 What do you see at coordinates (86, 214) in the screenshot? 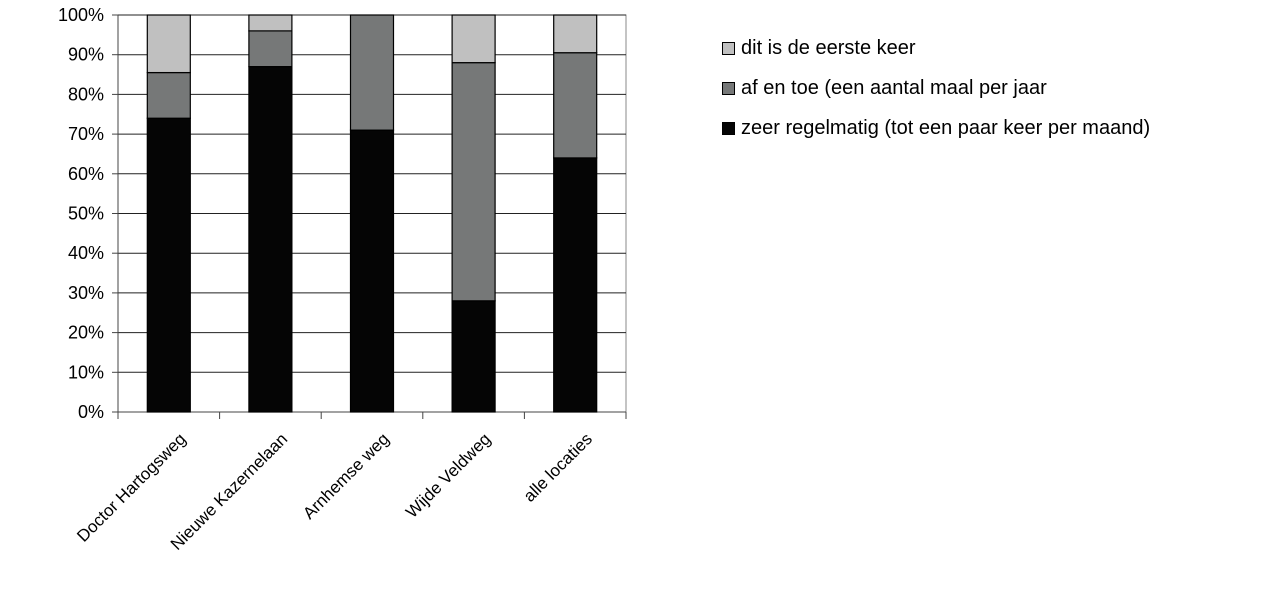
I see `y-tick-label: 50%` at bounding box center [86, 214].